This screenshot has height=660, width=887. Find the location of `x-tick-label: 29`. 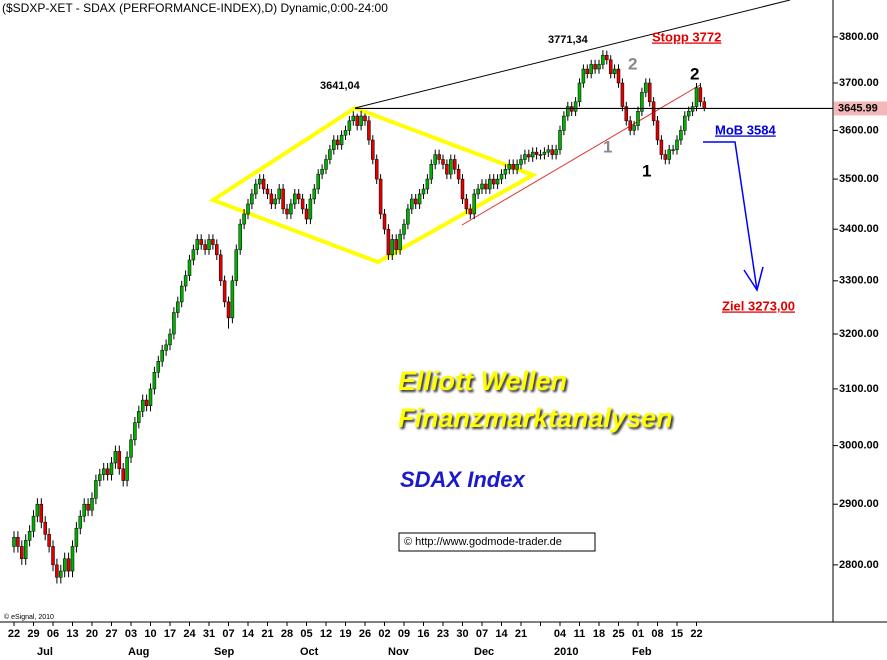

x-tick-label: 29 is located at coordinates (33, 634).